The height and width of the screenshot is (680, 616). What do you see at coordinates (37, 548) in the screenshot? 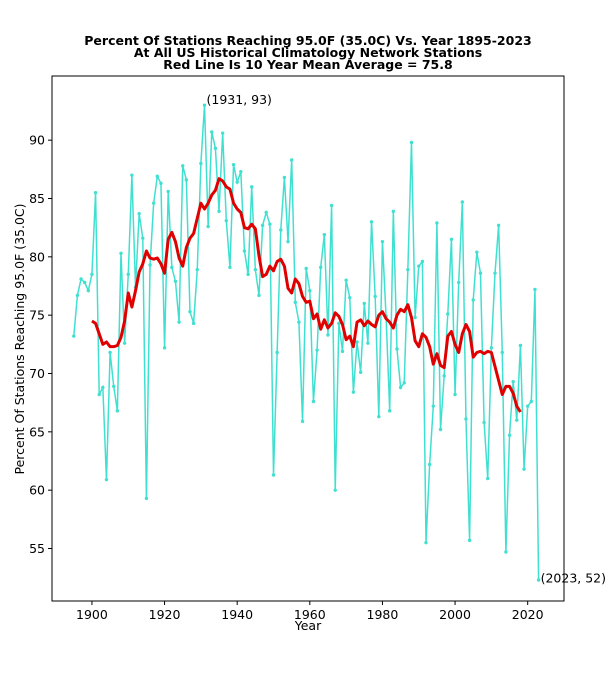
I see `y-tick-label: 55` at bounding box center [37, 548].